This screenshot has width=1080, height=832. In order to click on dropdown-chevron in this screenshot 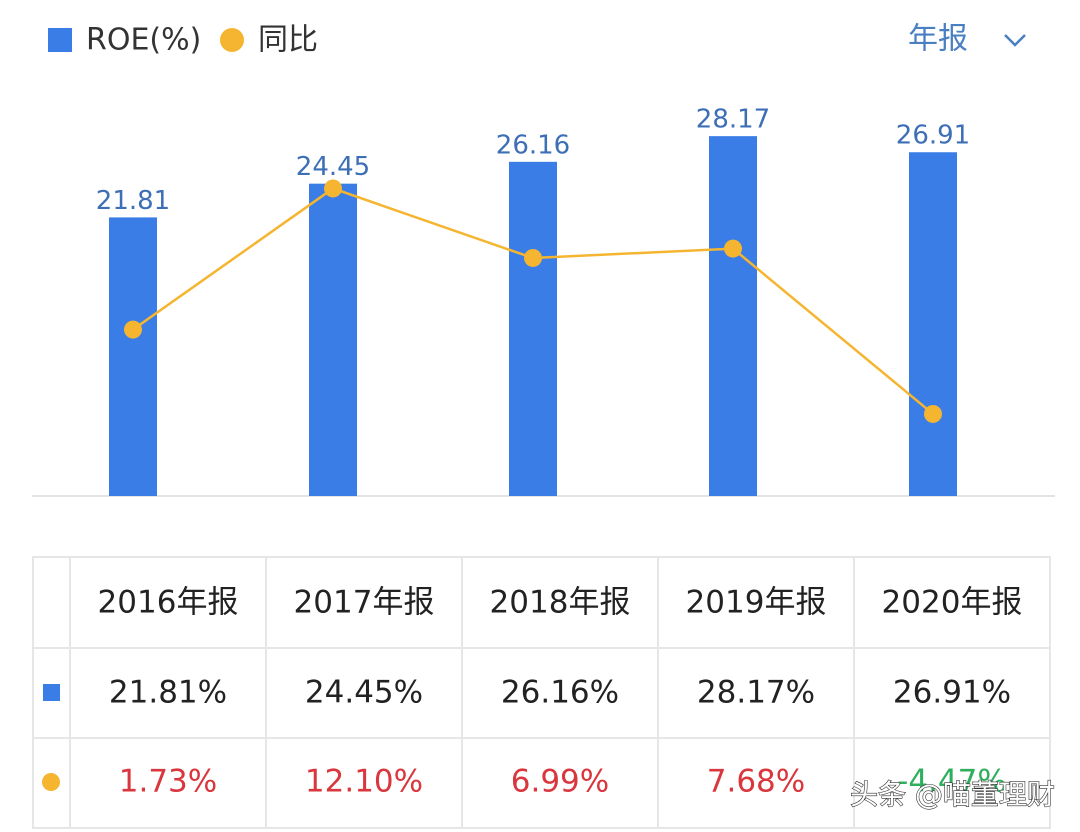, I will do `click(1015, 40)`.